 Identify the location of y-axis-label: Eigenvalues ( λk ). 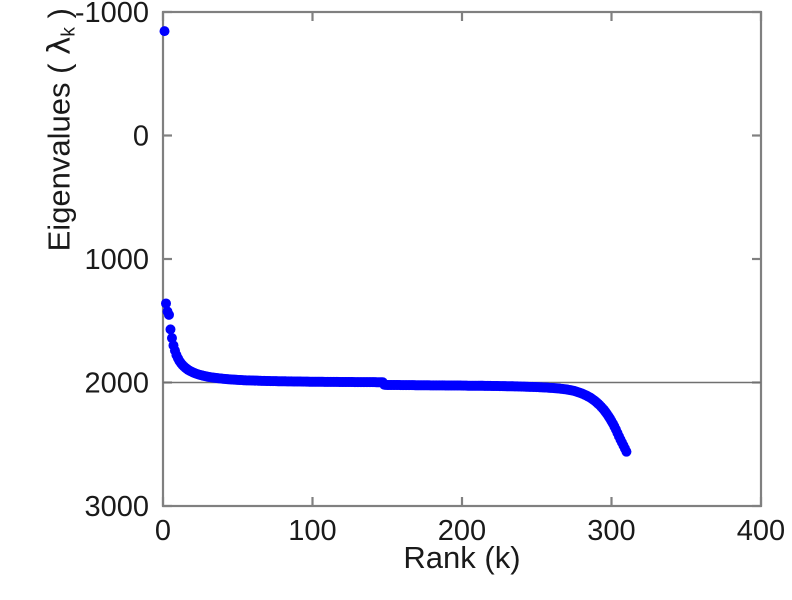
(60, 147).